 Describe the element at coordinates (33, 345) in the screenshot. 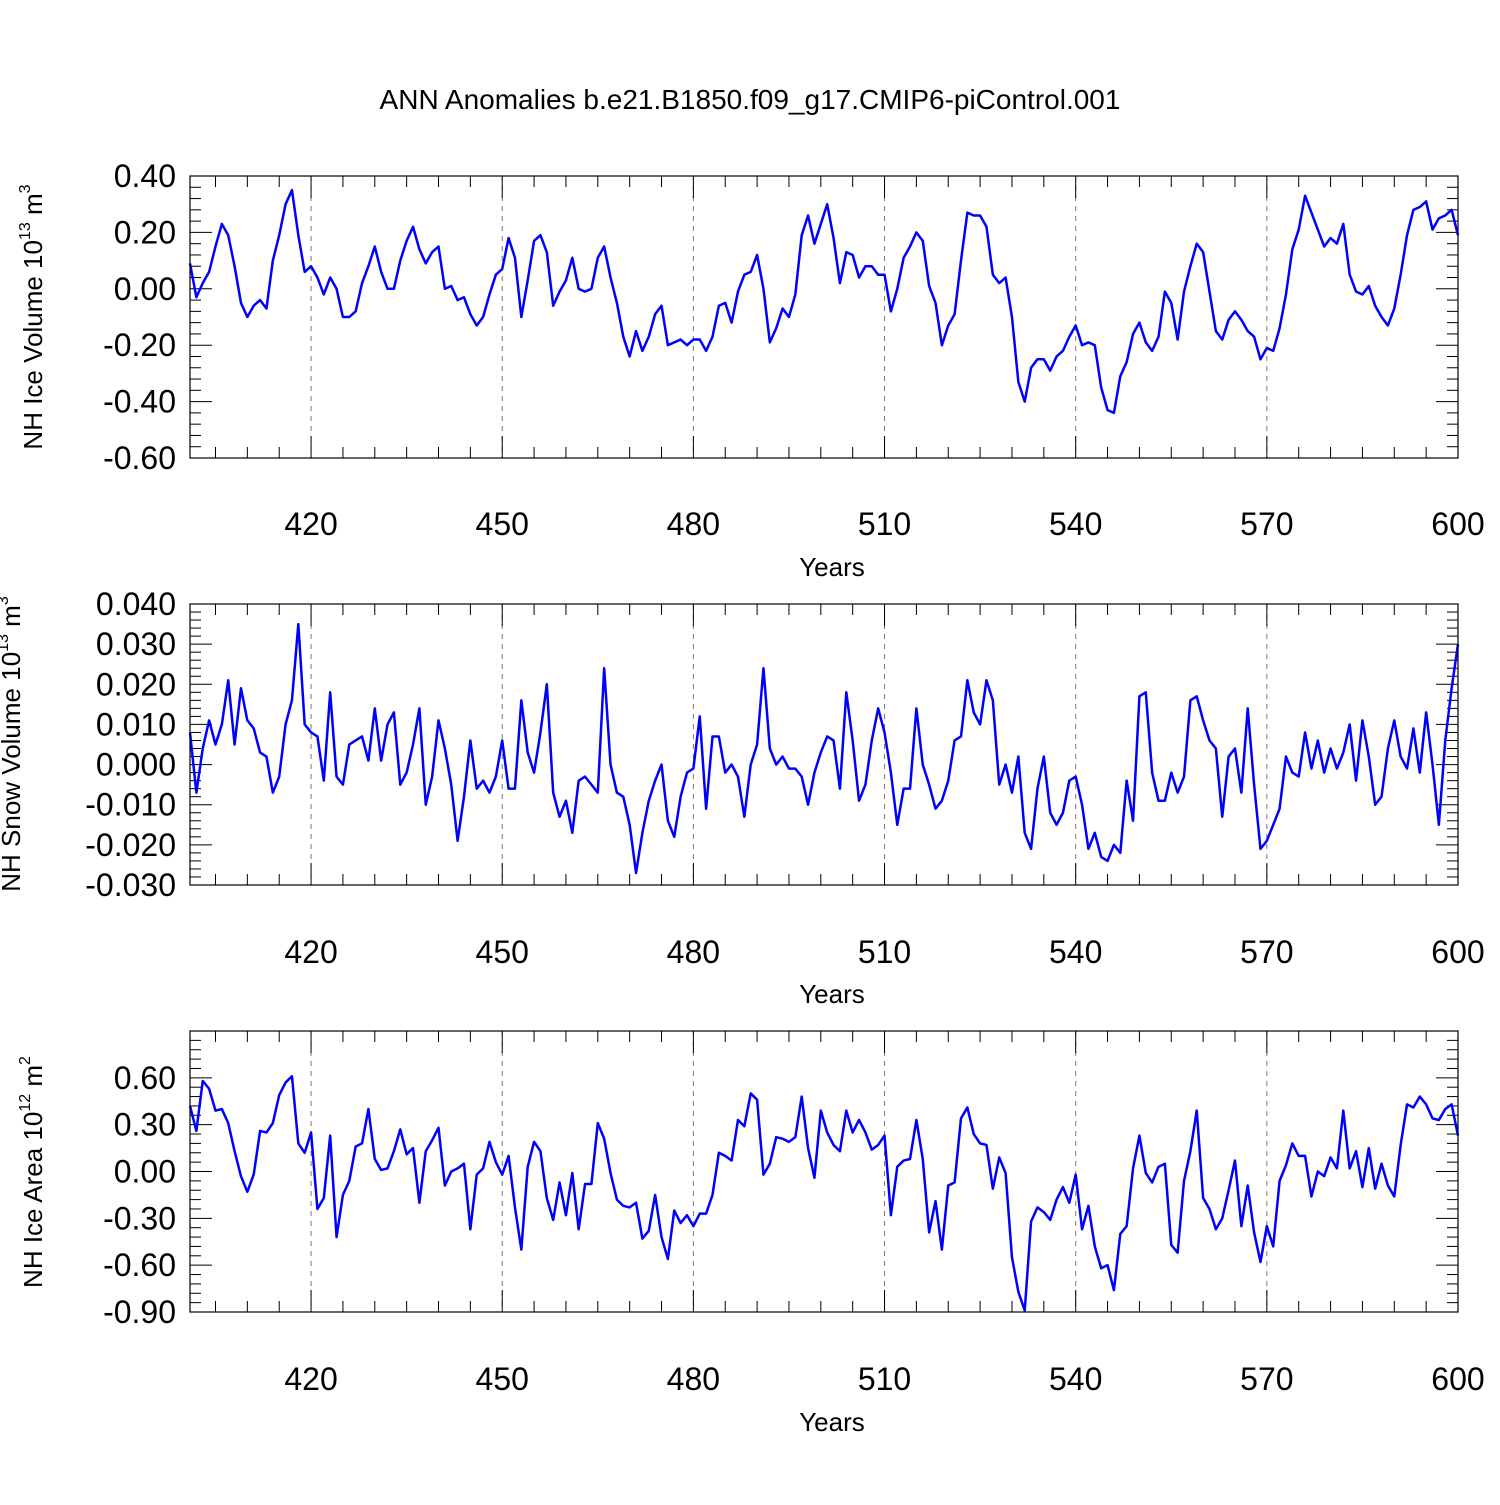

I see `y-axis-label-text: NH Ice Volume 10` at that location.